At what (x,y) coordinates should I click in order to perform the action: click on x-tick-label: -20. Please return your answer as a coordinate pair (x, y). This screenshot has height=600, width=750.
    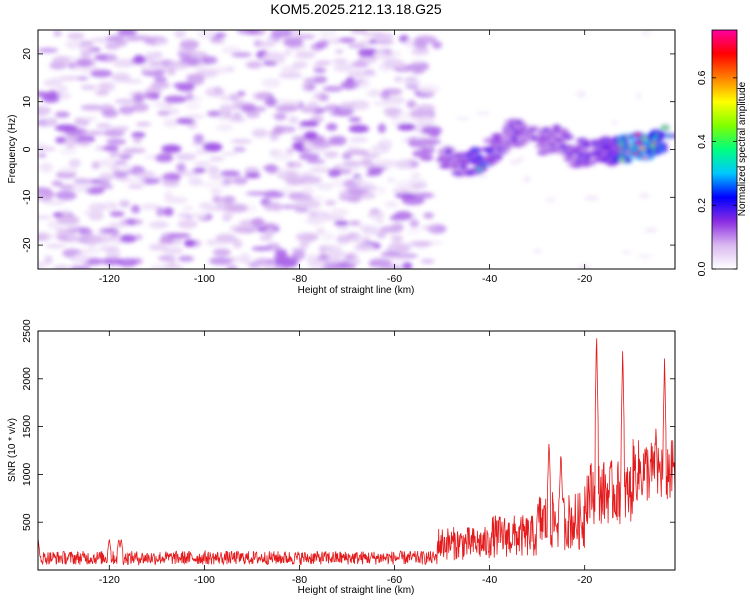
    Looking at the image, I should click on (584, 580).